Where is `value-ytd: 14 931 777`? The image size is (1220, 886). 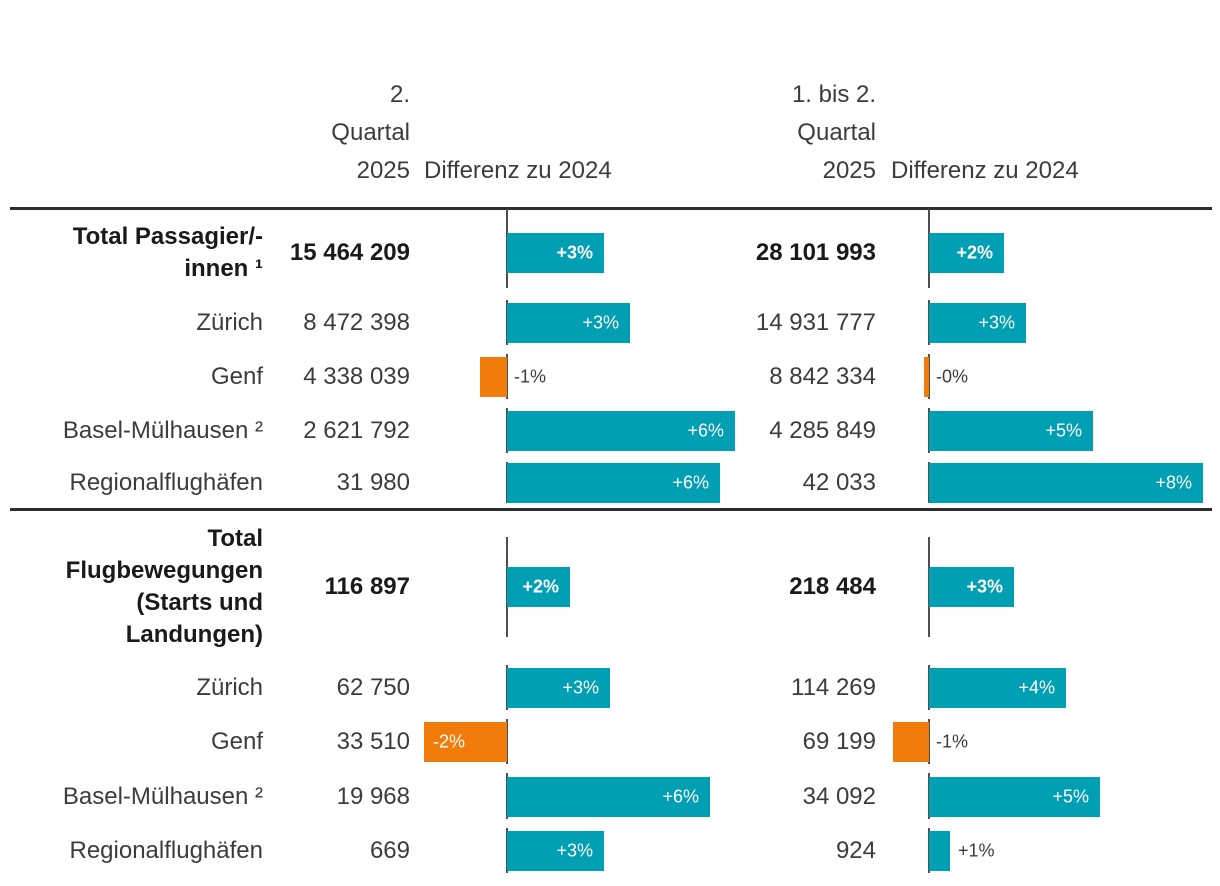 value-ytd: 14 931 777 is located at coordinates (815, 322).